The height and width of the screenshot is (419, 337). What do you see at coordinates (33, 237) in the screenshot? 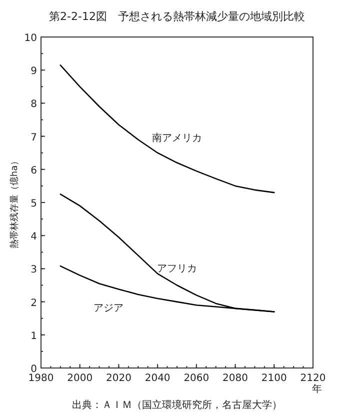
I see `y-tick-label: 4` at bounding box center [33, 237].